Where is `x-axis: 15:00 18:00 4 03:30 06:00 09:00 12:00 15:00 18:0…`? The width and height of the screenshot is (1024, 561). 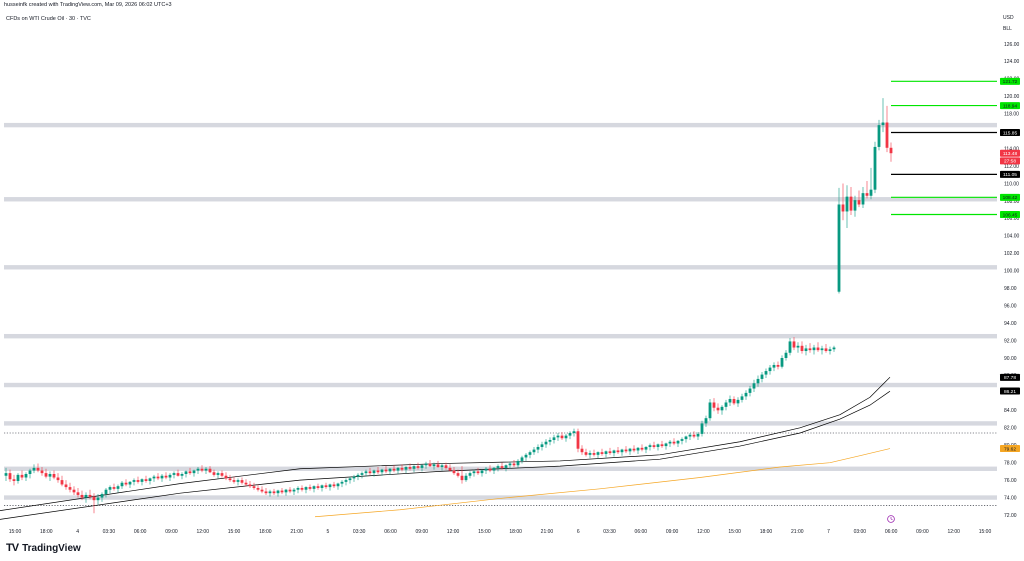
x-axis: 15:00 18:00 4 03:30 06:00 09:00 12:00 15:00 18:0… is located at coordinates (500, 532).